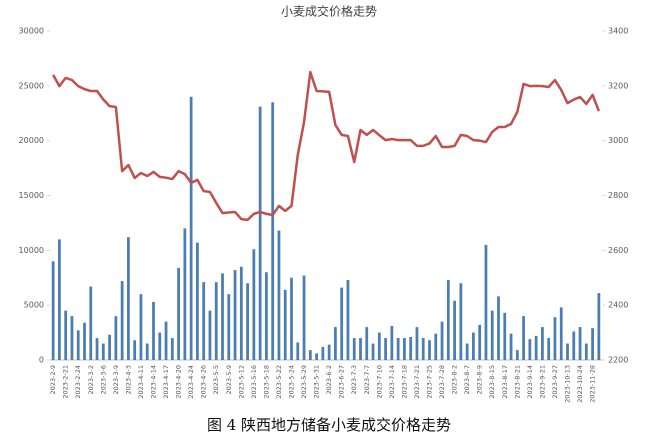 The image size is (658, 441). Describe the element at coordinates (618, 31) in the screenshot. I see `y2-tick-label: 3400` at that location.